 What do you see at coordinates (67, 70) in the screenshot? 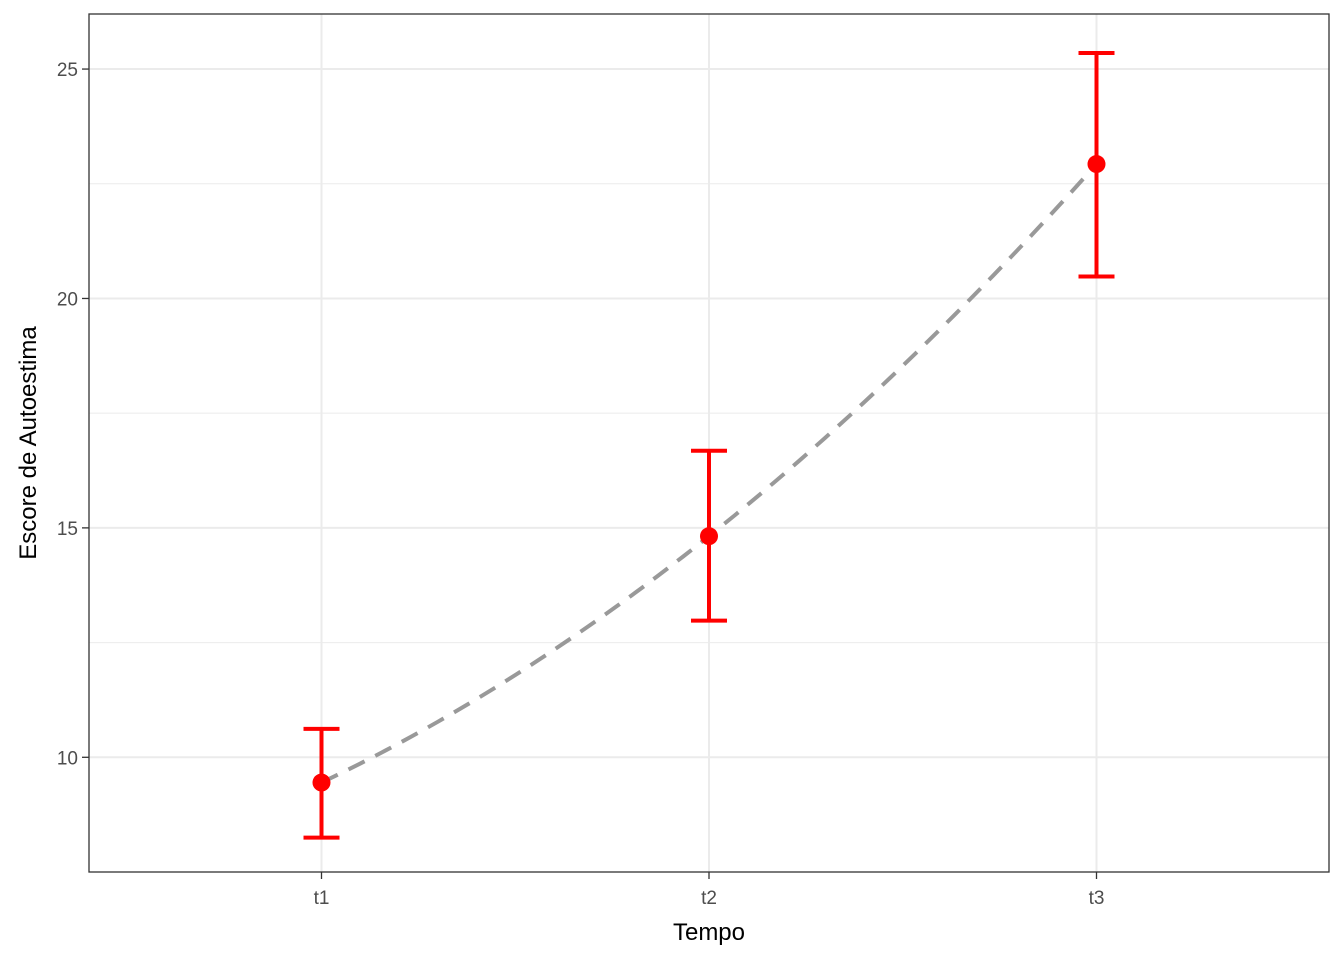
I see `y-tick-label: 25` at bounding box center [67, 70].